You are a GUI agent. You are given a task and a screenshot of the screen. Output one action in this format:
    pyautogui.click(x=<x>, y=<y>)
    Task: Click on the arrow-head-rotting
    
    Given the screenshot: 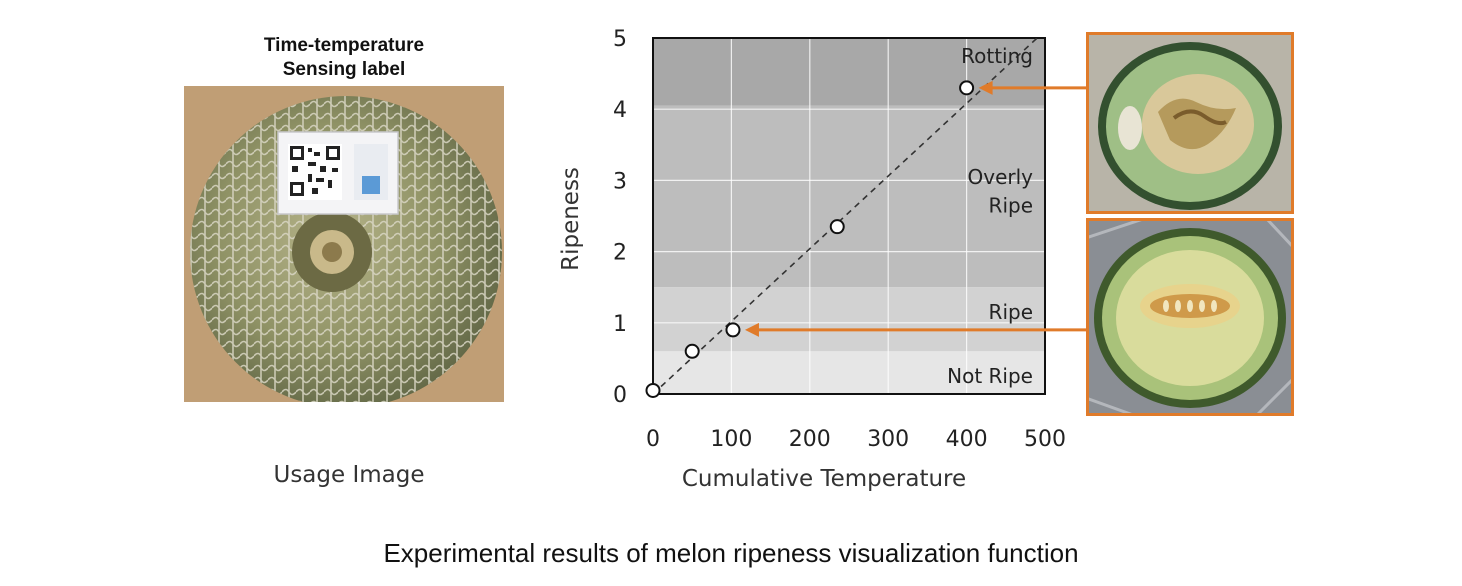 What is the action you would take?
    pyautogui.click(x=985, y=87)
    